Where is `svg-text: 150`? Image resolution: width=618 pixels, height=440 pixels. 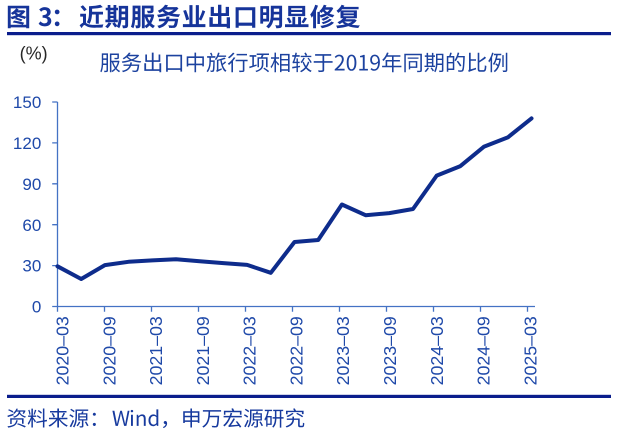 svg-text: 150 is located at coordinates (27, 102).